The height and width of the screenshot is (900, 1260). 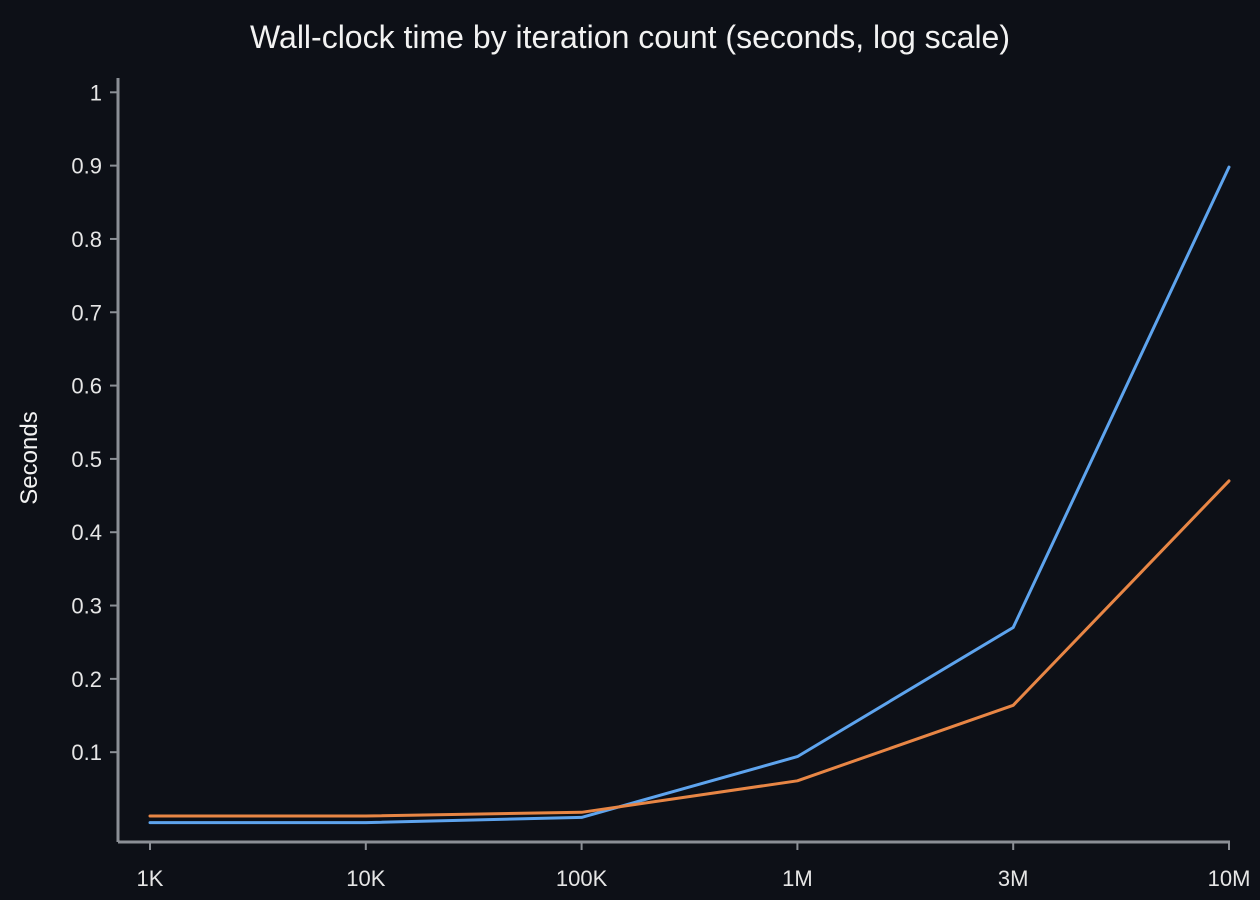 What do you see at coordinates (86, 752) in the screenshot?
I see `y-tick-label: 0.1` at bounding box center [86, 752].